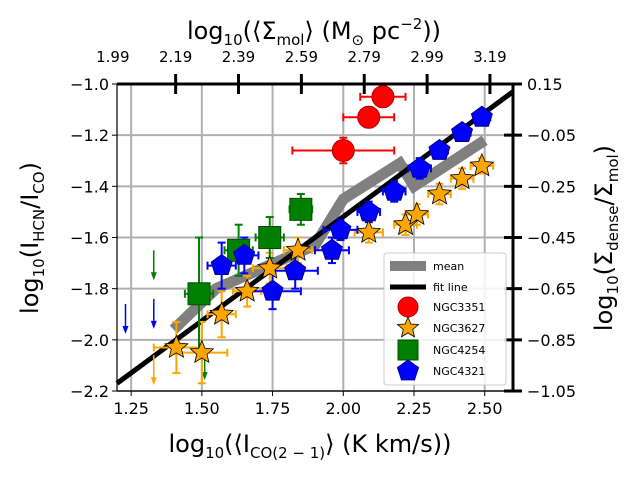 The width and height of the screenshot is (640, 480). Describe the element at coordinates (89, 391) in the screenshot. I see `y-tick-label: −2.2` at that location.